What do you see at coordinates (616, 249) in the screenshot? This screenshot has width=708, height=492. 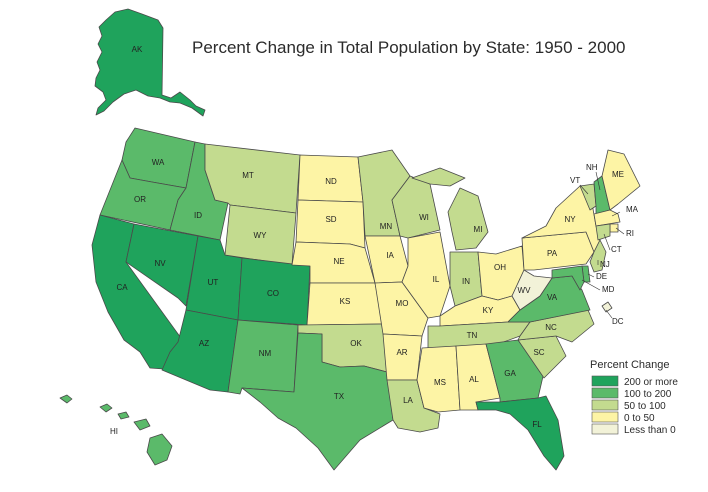 I see `label-CT: CT` at bounding box center [616, 249].